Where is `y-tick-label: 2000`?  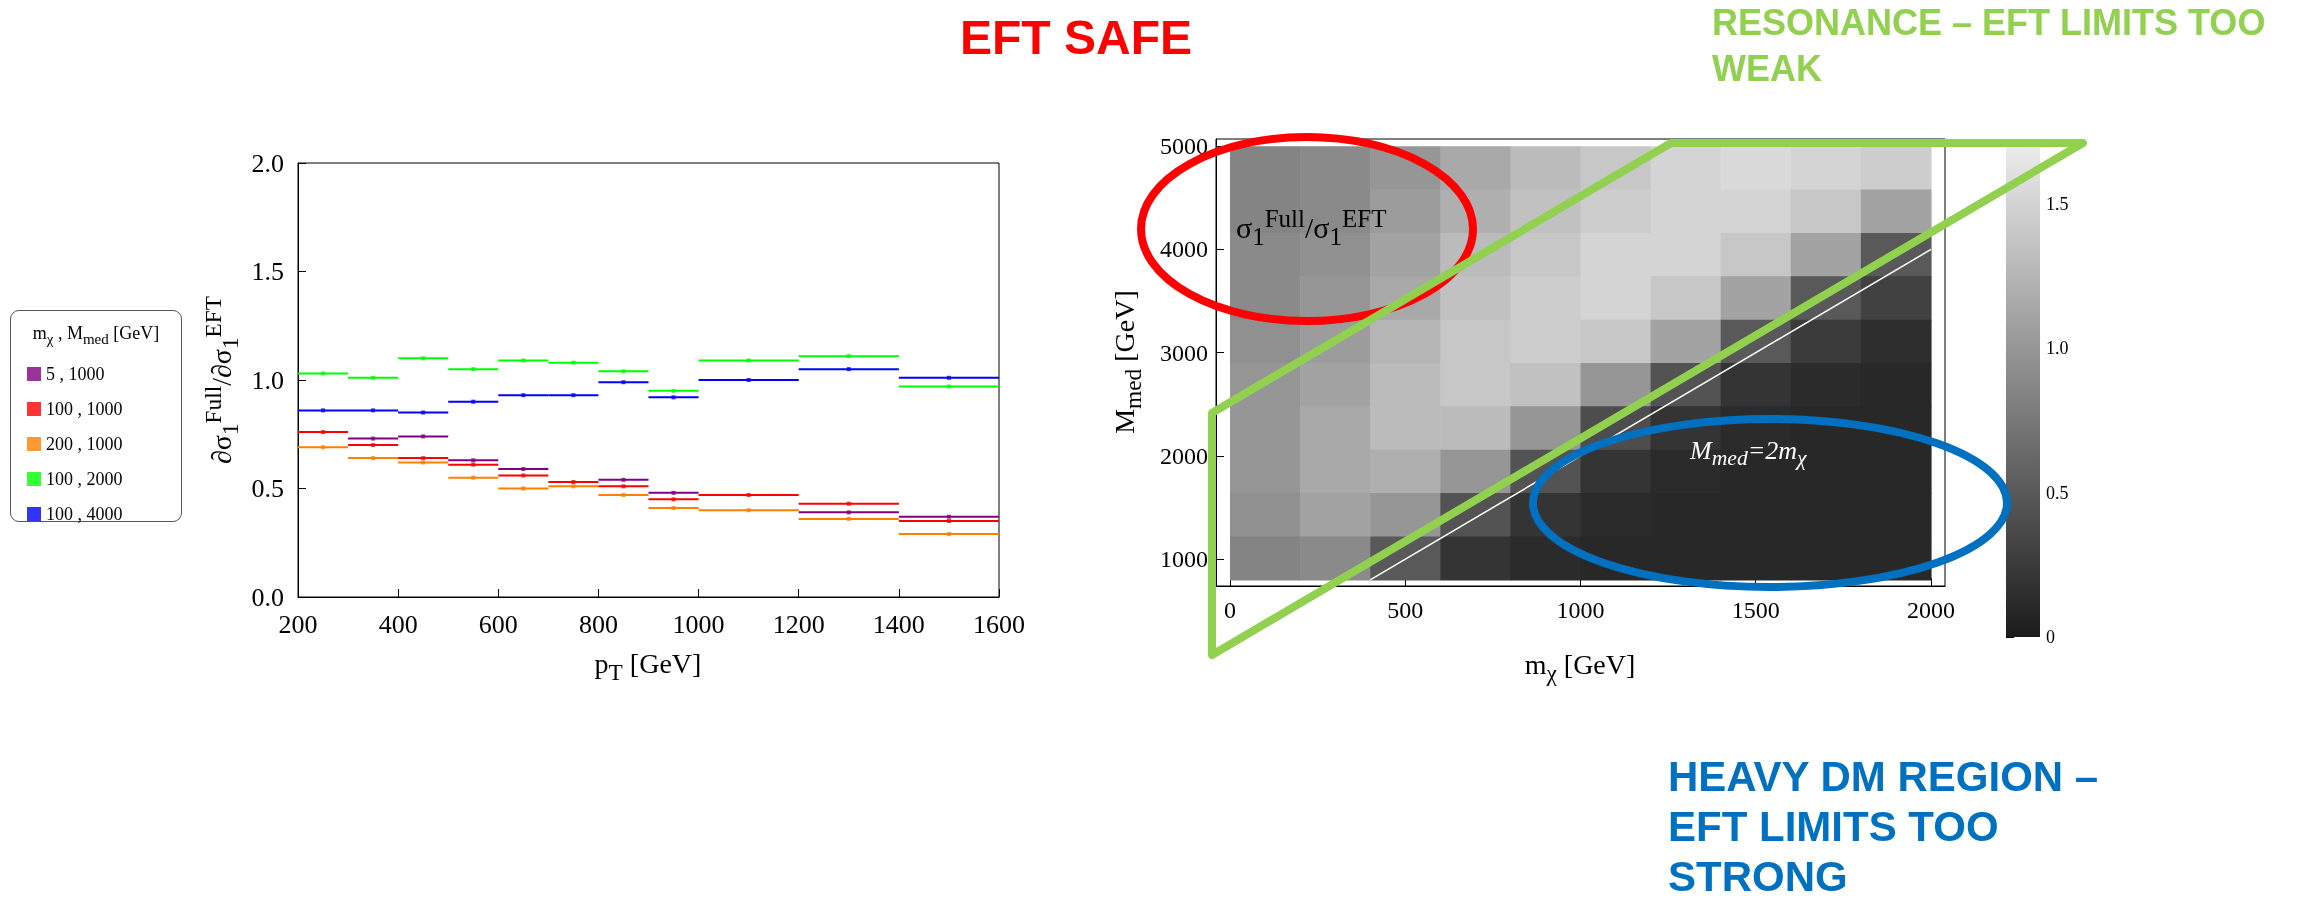 y-tick-label: 2000 is located at coordinates (1184, 455).